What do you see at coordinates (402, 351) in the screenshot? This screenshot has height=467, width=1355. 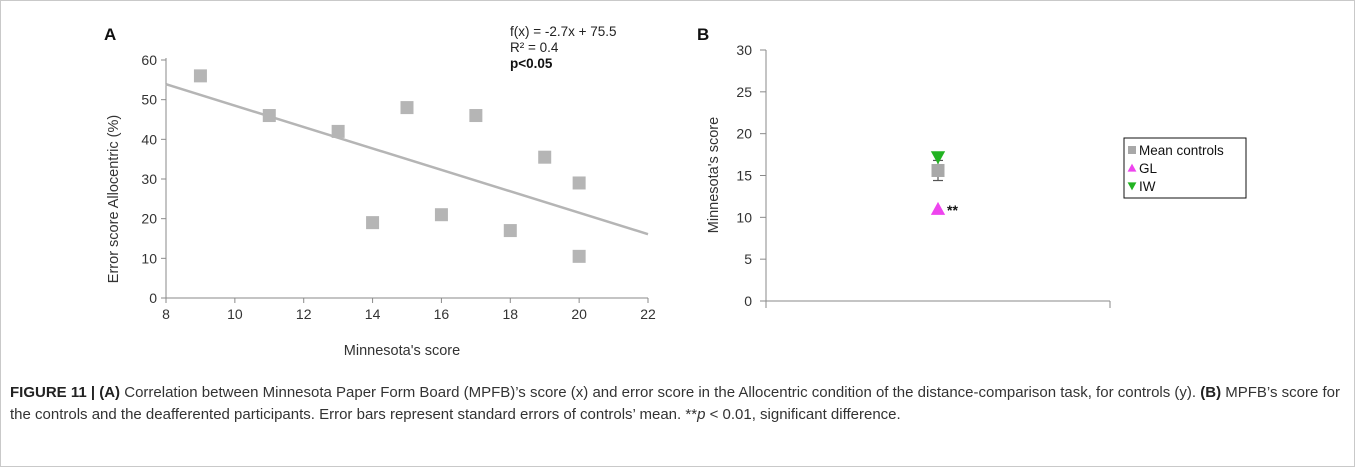 I see `panel-a-x-axis-label: Minnesota's score` at bounding box center [402, 351].